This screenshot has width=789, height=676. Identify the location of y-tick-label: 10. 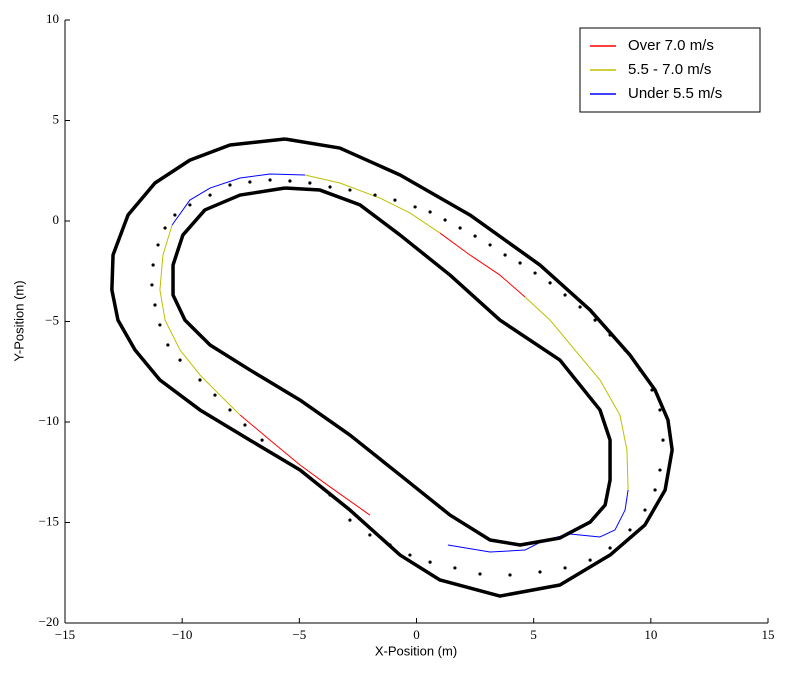
(52, 18).